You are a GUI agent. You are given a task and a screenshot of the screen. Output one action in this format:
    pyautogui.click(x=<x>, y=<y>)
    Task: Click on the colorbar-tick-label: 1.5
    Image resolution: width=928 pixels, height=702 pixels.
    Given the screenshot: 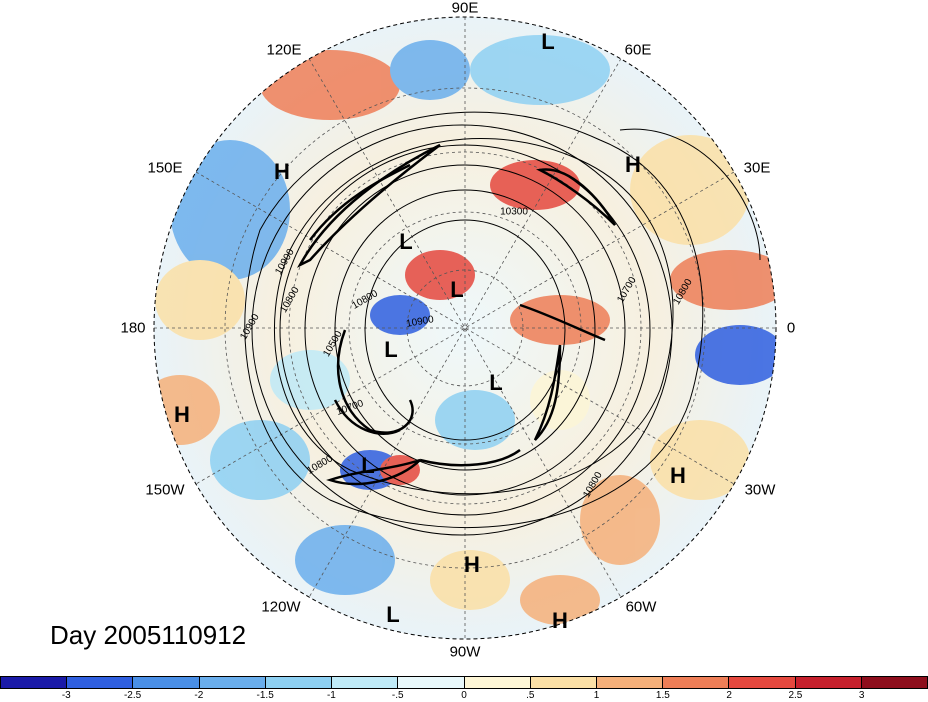 What is the action you would take?
    pyautogui.click(x=662, y=695)
    